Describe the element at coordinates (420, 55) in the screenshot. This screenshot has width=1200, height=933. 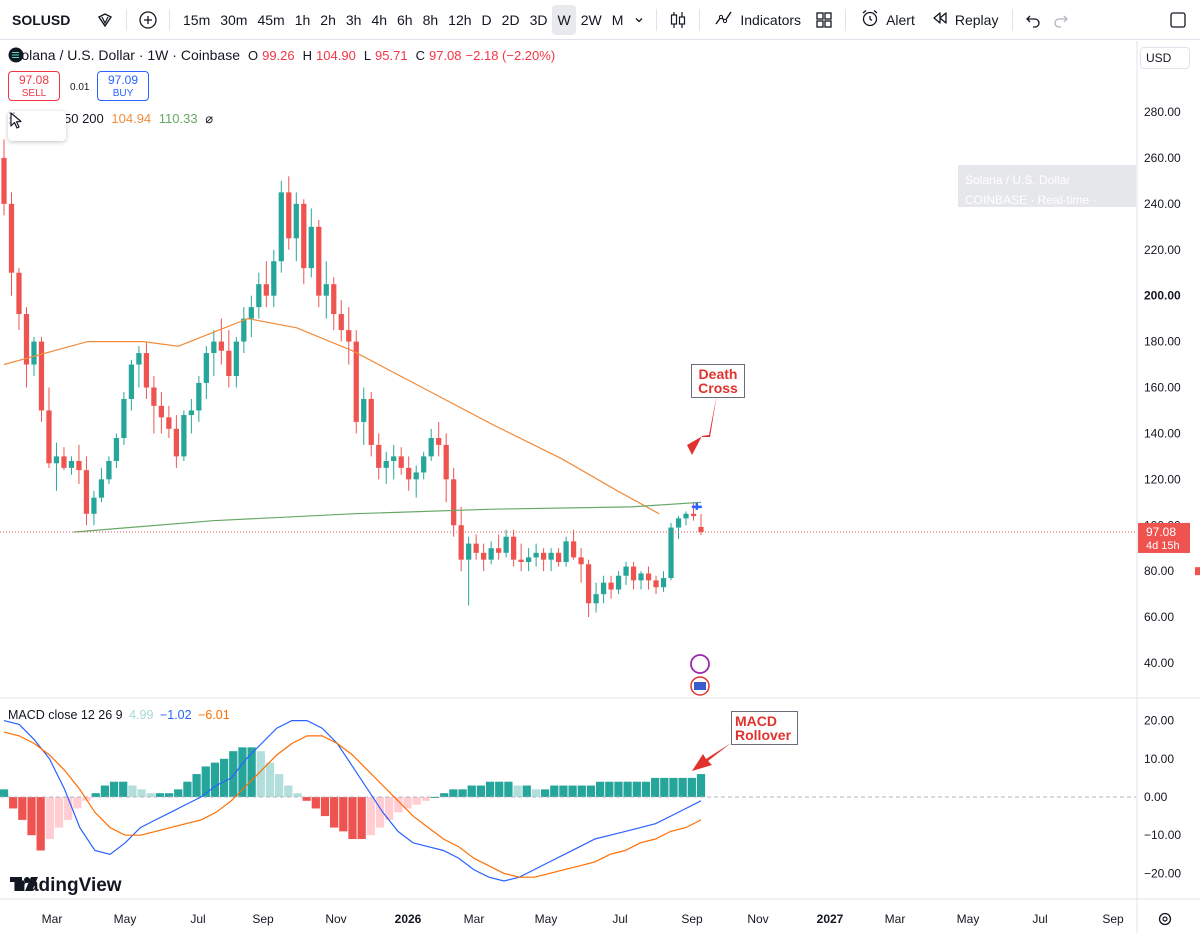
I see `close-label: C` at that location.